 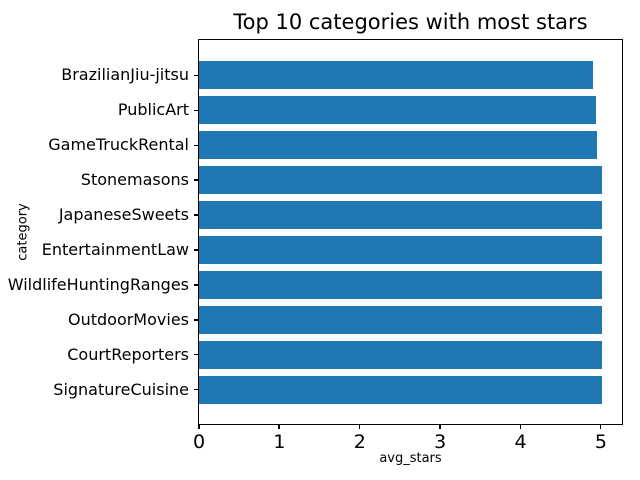 I want to click on bar-row: CourtReporters, so click(x=344, y=354).